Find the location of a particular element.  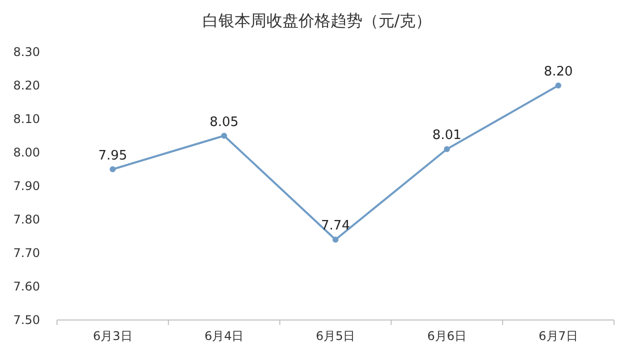

y-tick-label: 8.20 is located at coordinates (26, 85).